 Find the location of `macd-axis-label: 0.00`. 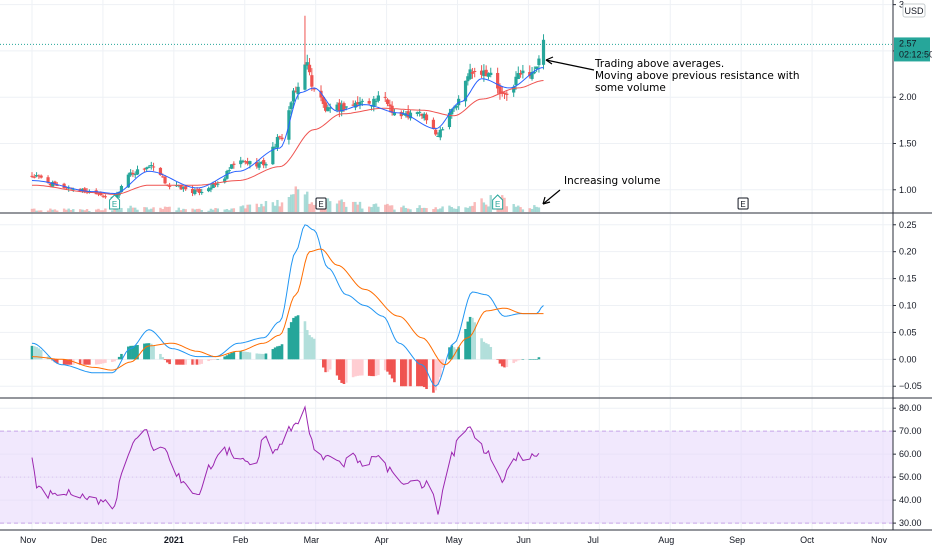

macd-axis-label: 0.00 is located at coordinates (908, 359).